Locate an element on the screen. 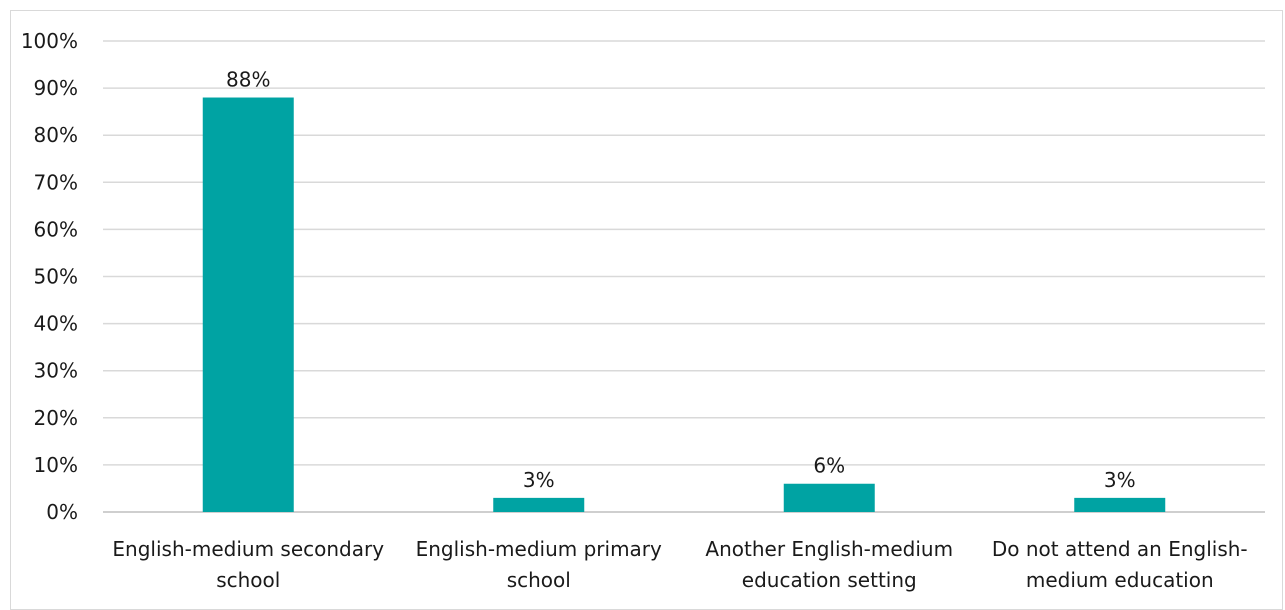  category-label: English-medium primary is located at coordinates (539, 549).